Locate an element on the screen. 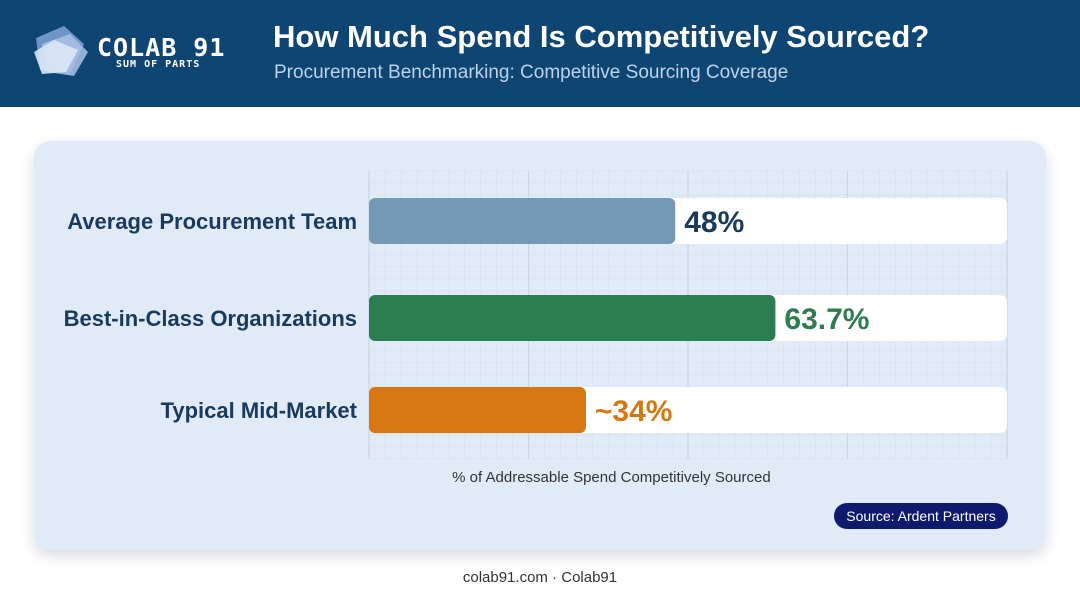  source-badge: Source: Ardent Partners is located at coordinates (921, 516).